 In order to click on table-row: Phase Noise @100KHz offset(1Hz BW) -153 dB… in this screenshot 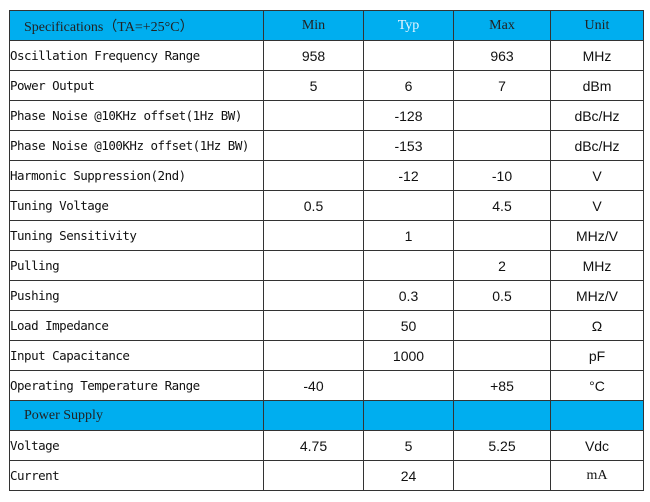, I will do `click(326, 145)`.